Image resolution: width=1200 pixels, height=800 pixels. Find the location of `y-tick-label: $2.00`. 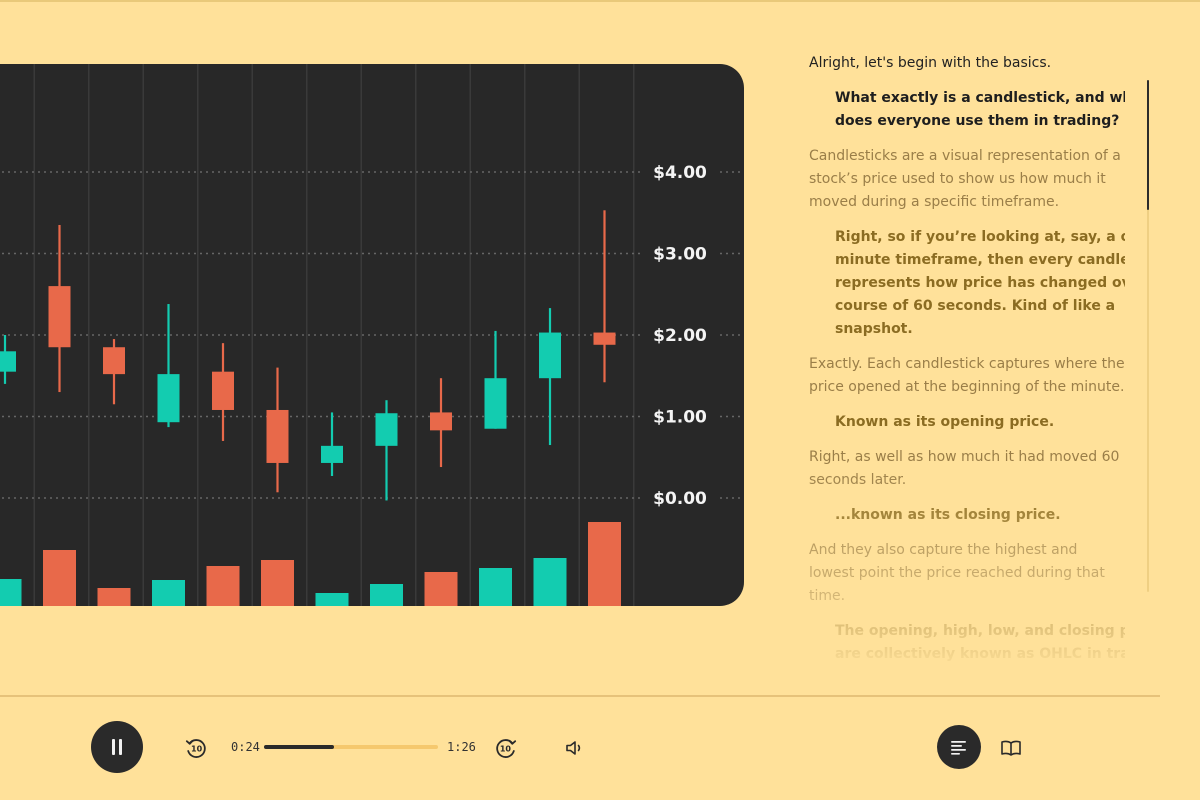

y-tick-label: $2.00 is located at coordinates (680, 336).